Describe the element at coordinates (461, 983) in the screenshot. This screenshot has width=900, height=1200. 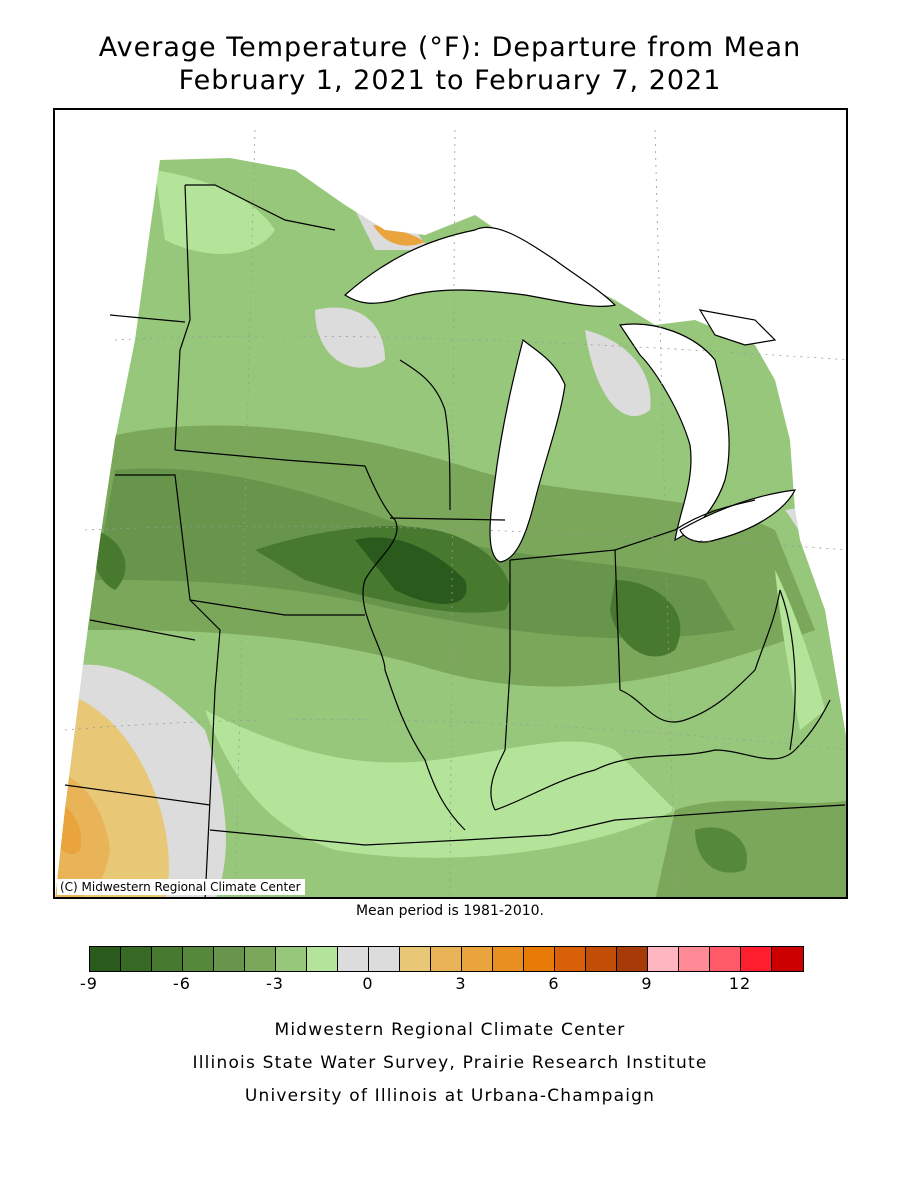
I see `legend-tick-label: 3` at that location.